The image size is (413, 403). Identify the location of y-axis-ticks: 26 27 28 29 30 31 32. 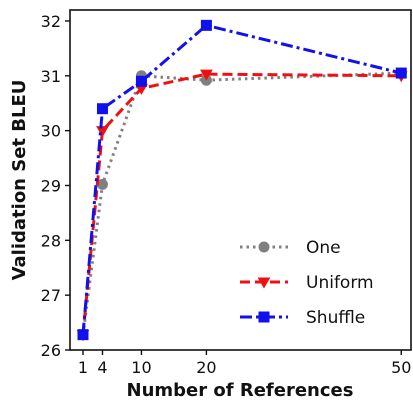
(55, 186).